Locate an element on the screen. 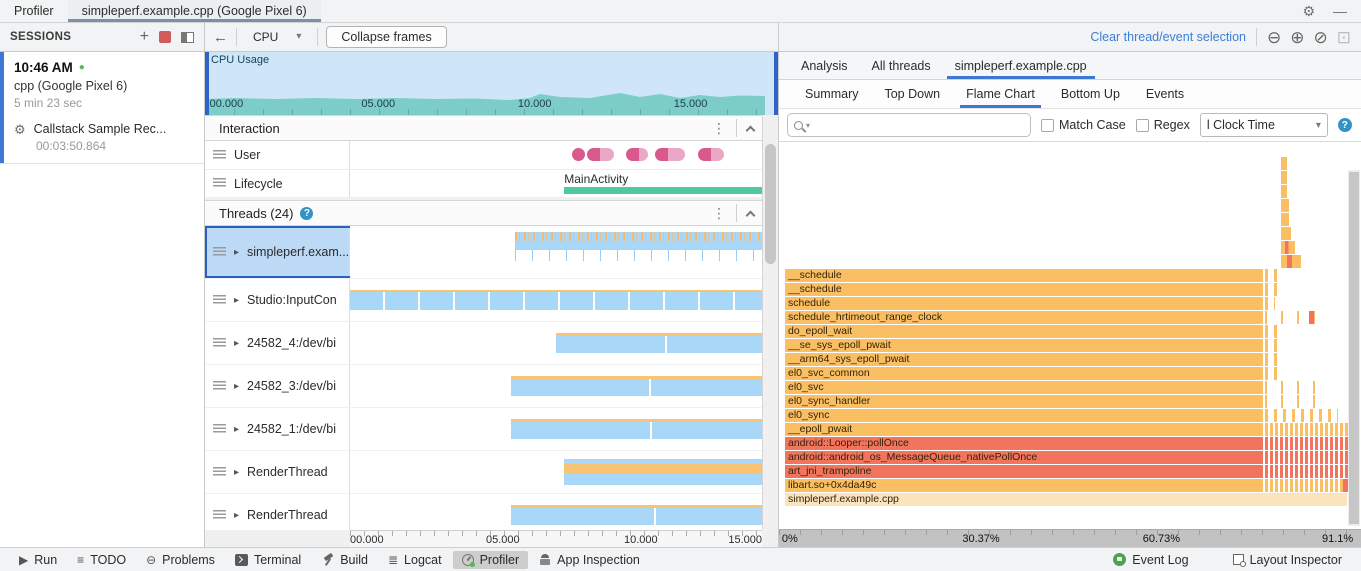  activity-lifecycle-bar is located at coordinates (663, 190).